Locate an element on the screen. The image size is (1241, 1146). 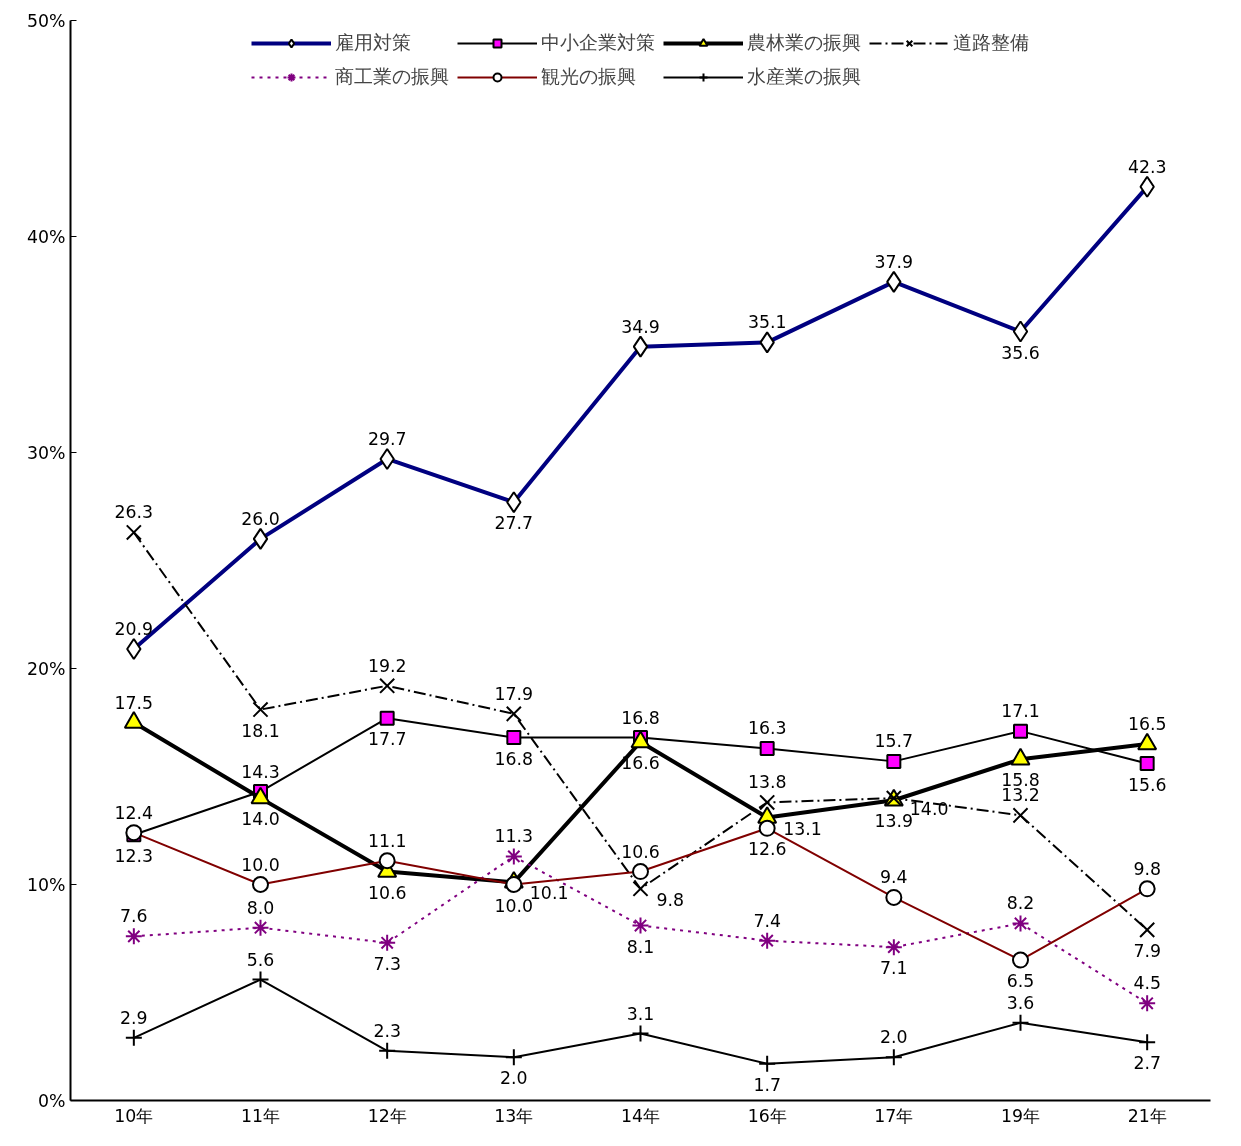
data-label: 12.6 is located at coordinates (767, 849).